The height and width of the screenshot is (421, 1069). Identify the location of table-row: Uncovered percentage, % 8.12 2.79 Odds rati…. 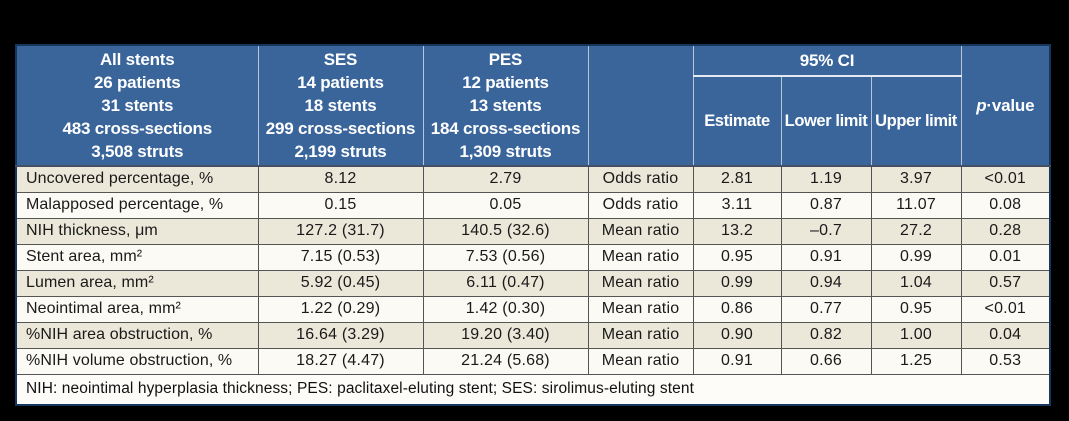
(533, 179).